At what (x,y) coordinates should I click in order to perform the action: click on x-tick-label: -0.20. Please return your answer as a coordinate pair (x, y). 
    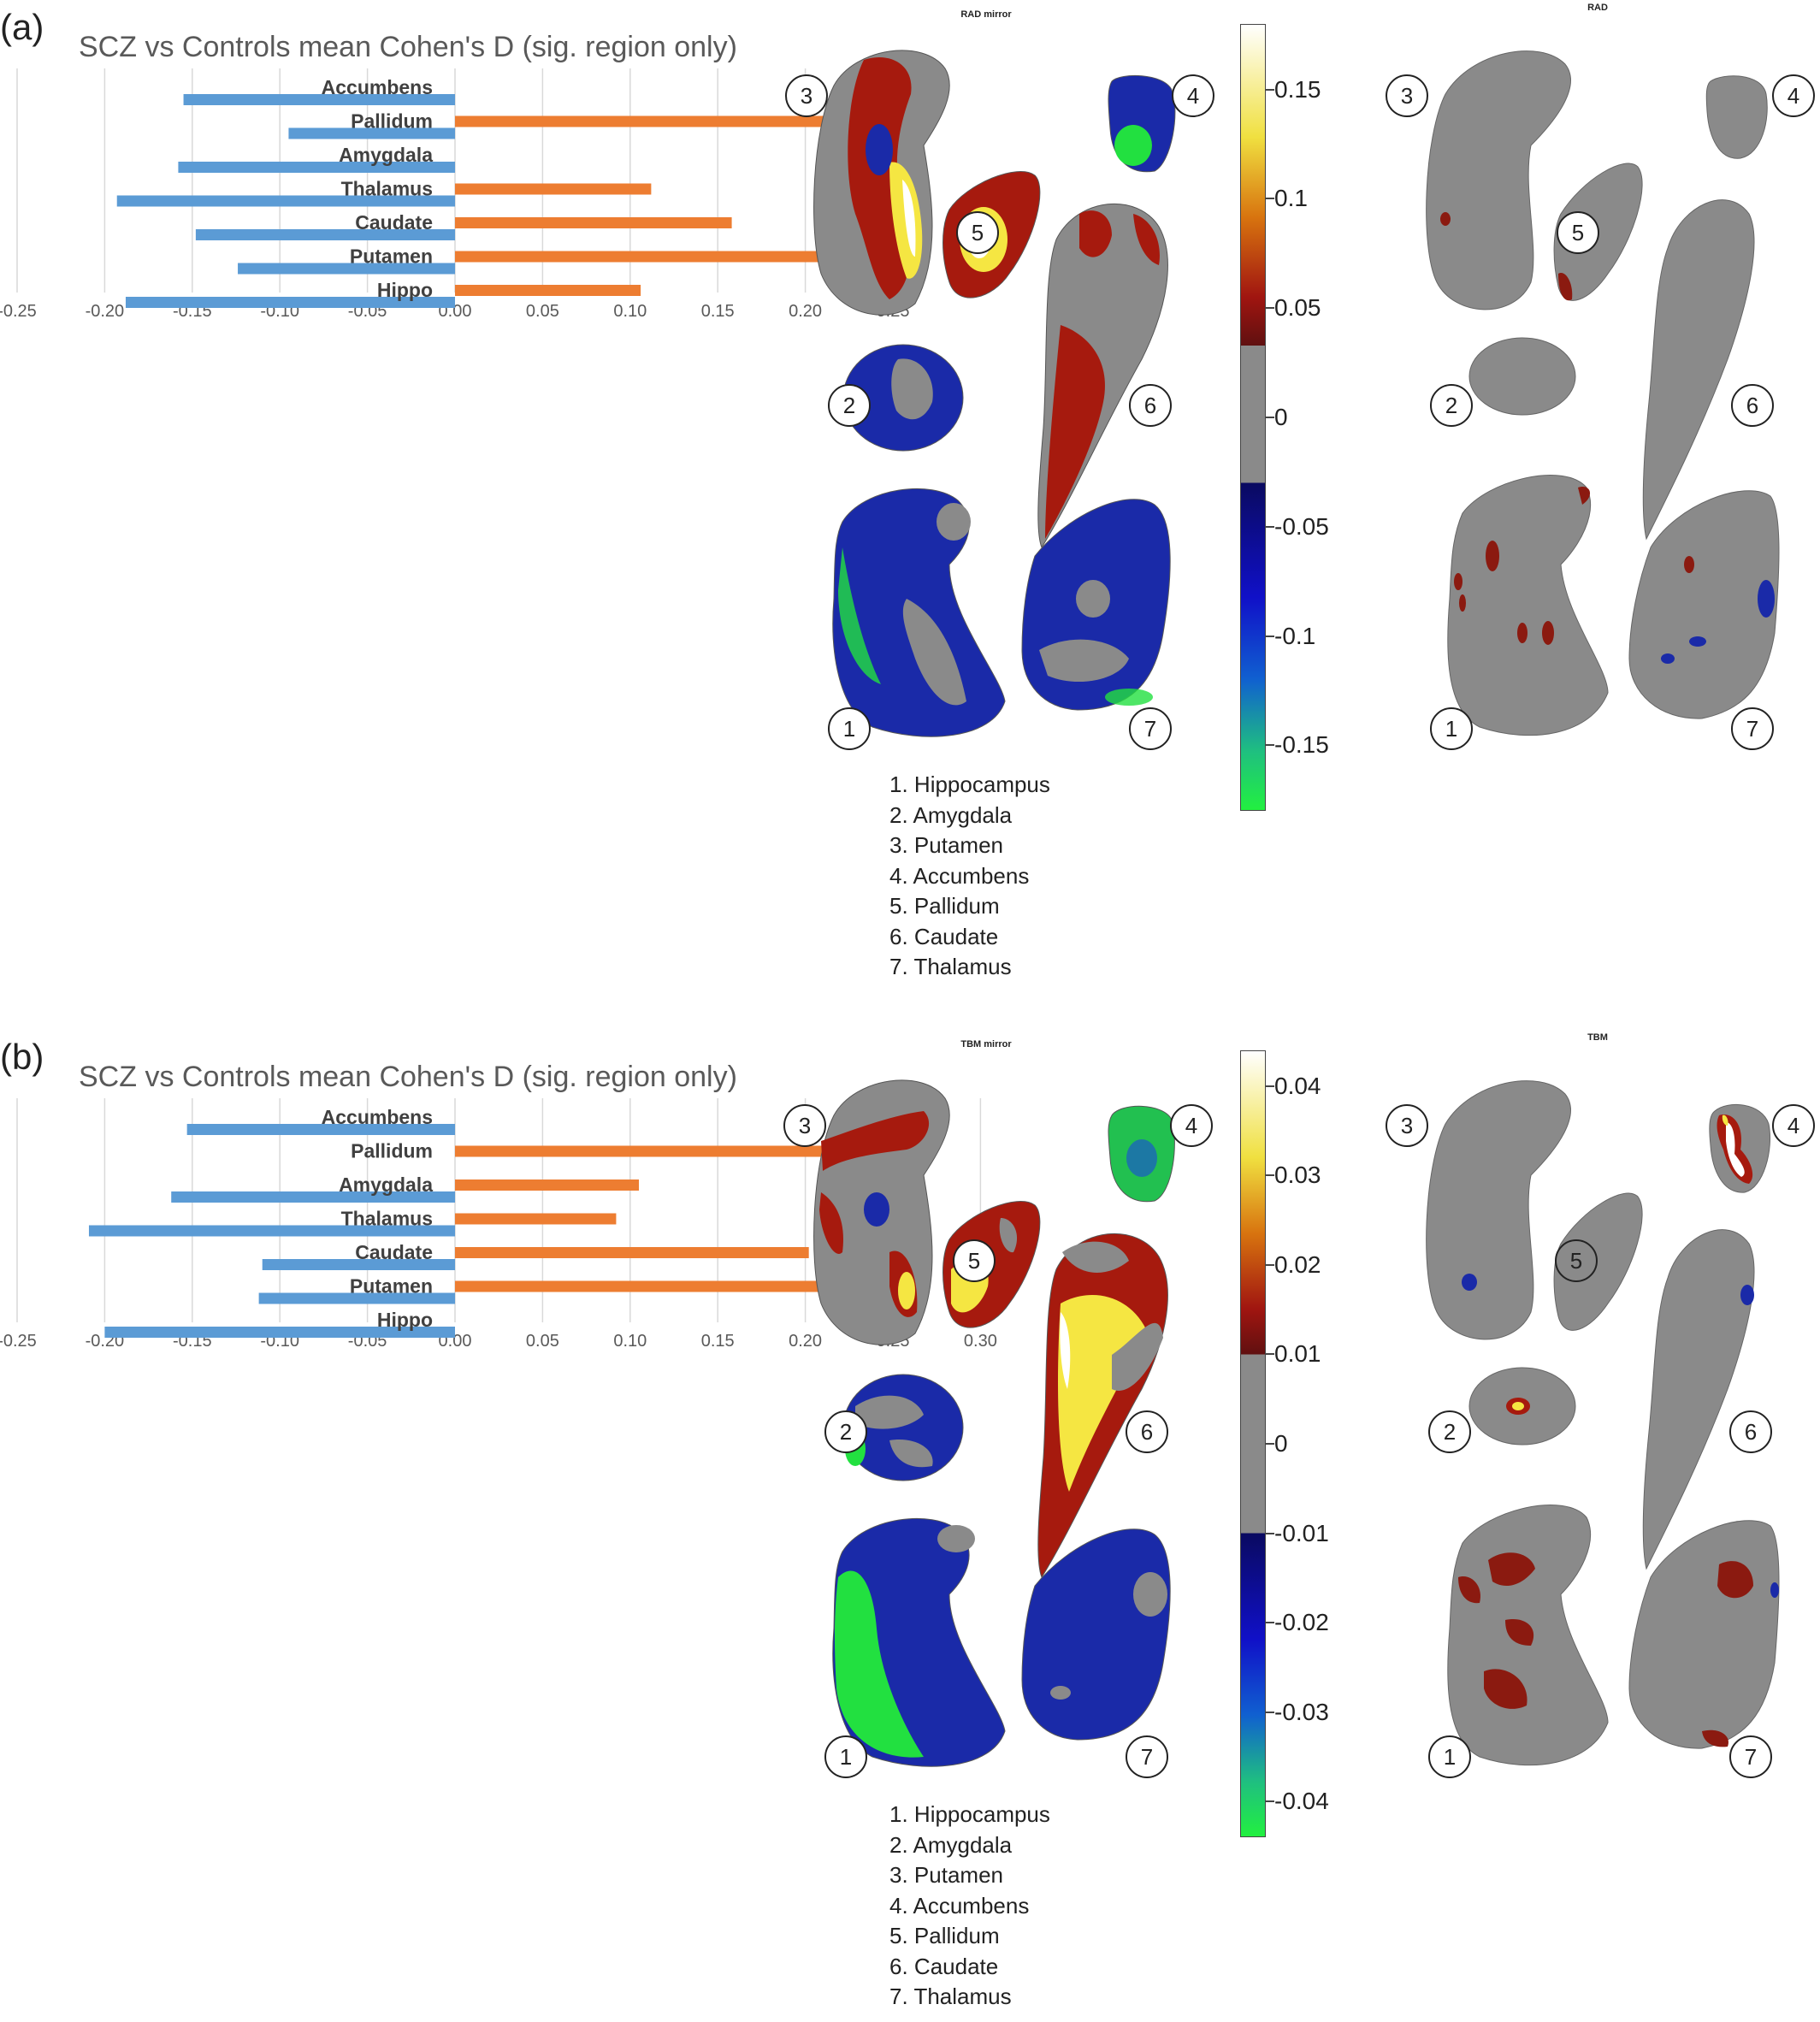
    Looking at the image, I should click on (106, 311).